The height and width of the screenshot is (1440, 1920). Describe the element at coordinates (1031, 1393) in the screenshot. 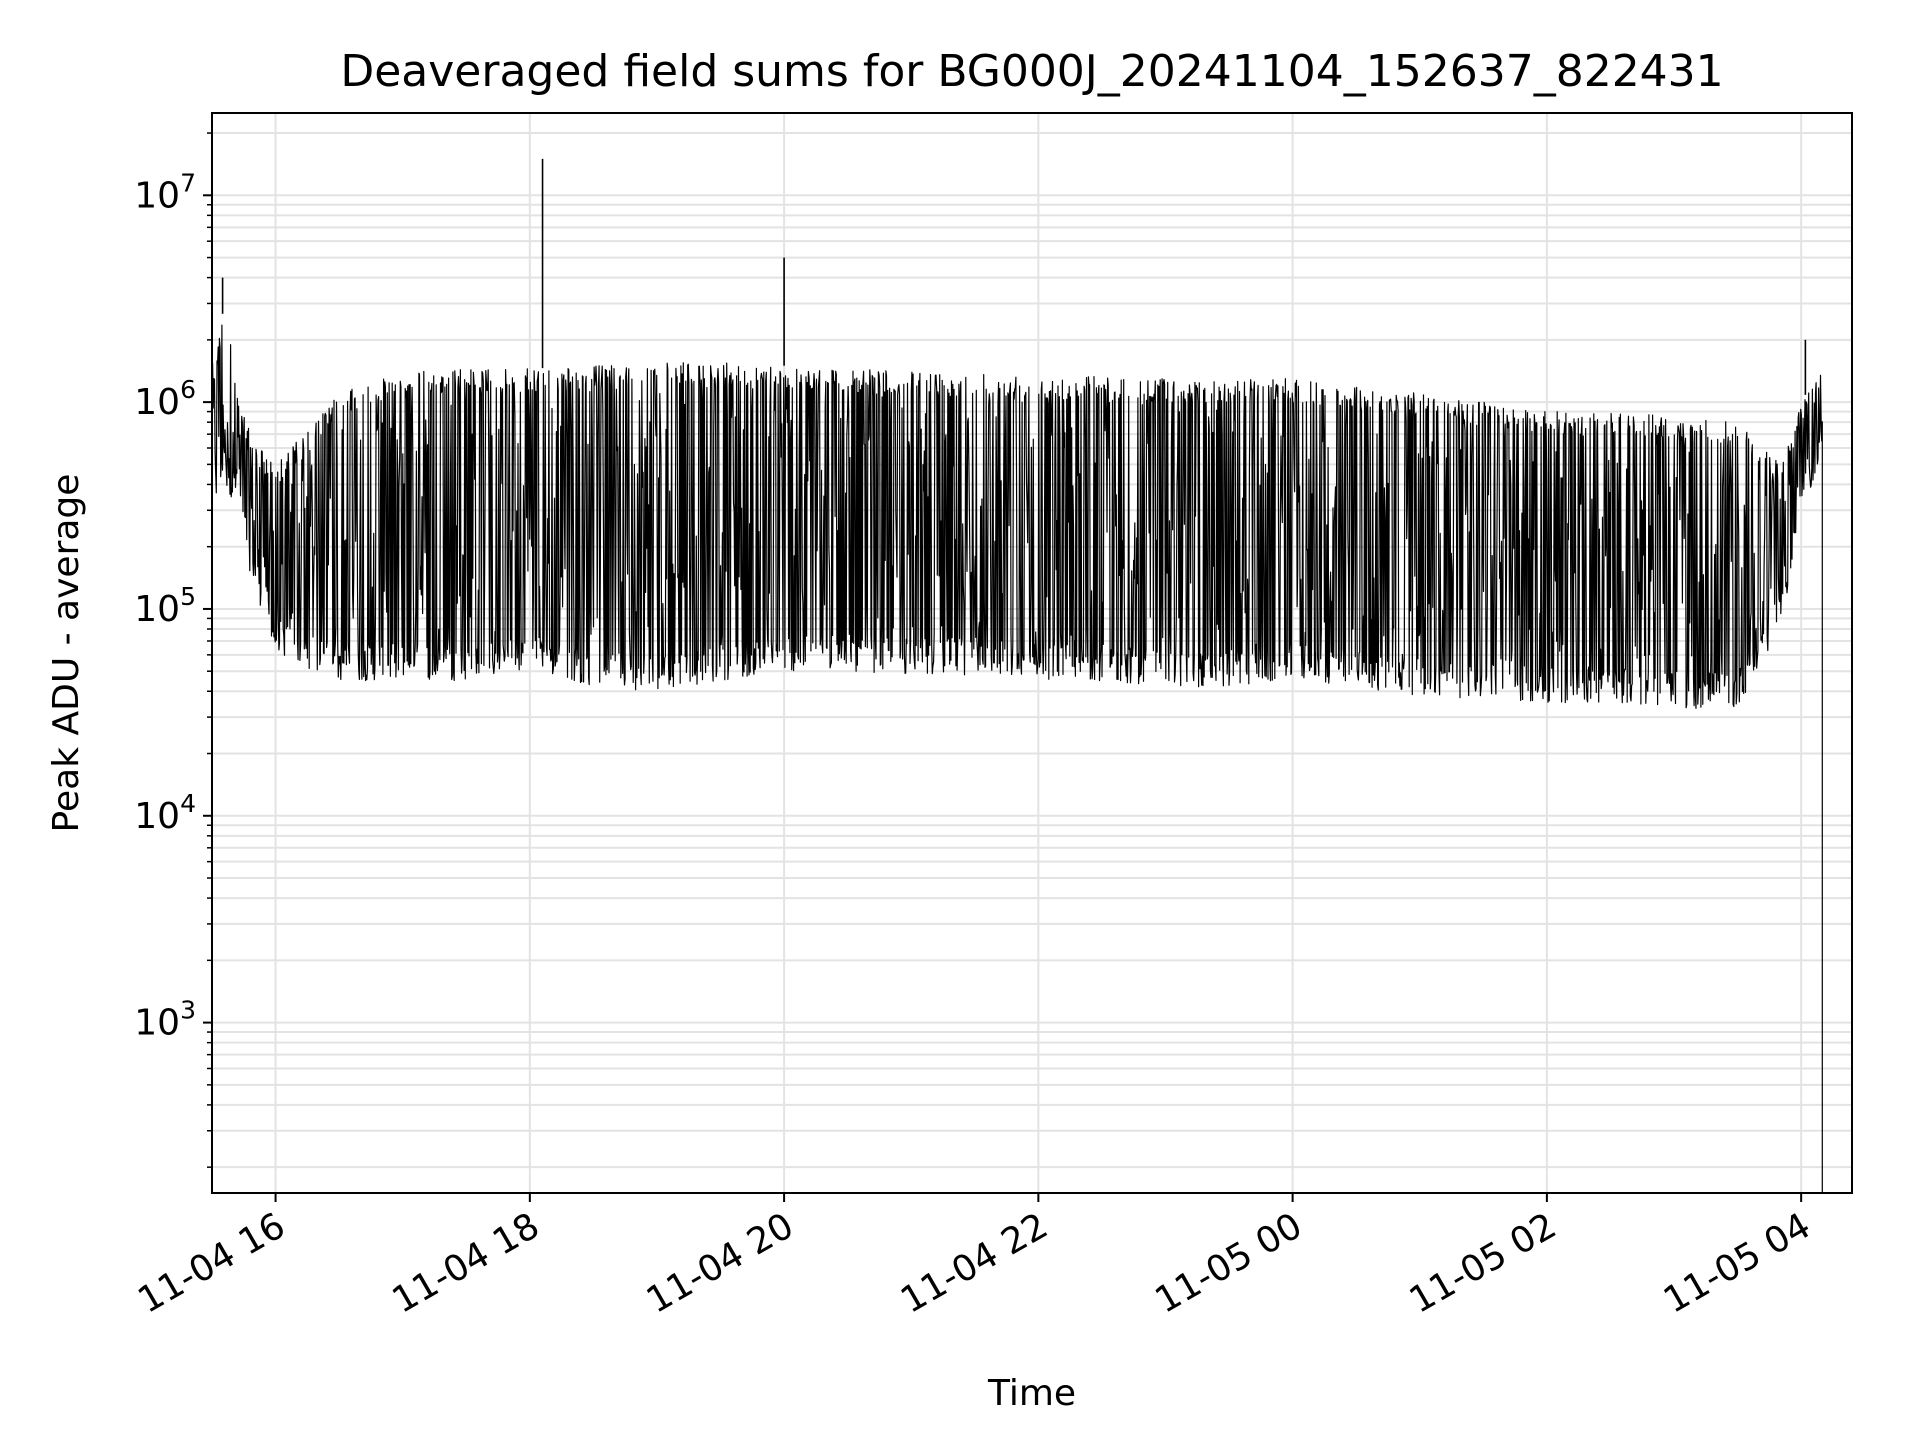

I see `x-axis-label: Time` at that location.